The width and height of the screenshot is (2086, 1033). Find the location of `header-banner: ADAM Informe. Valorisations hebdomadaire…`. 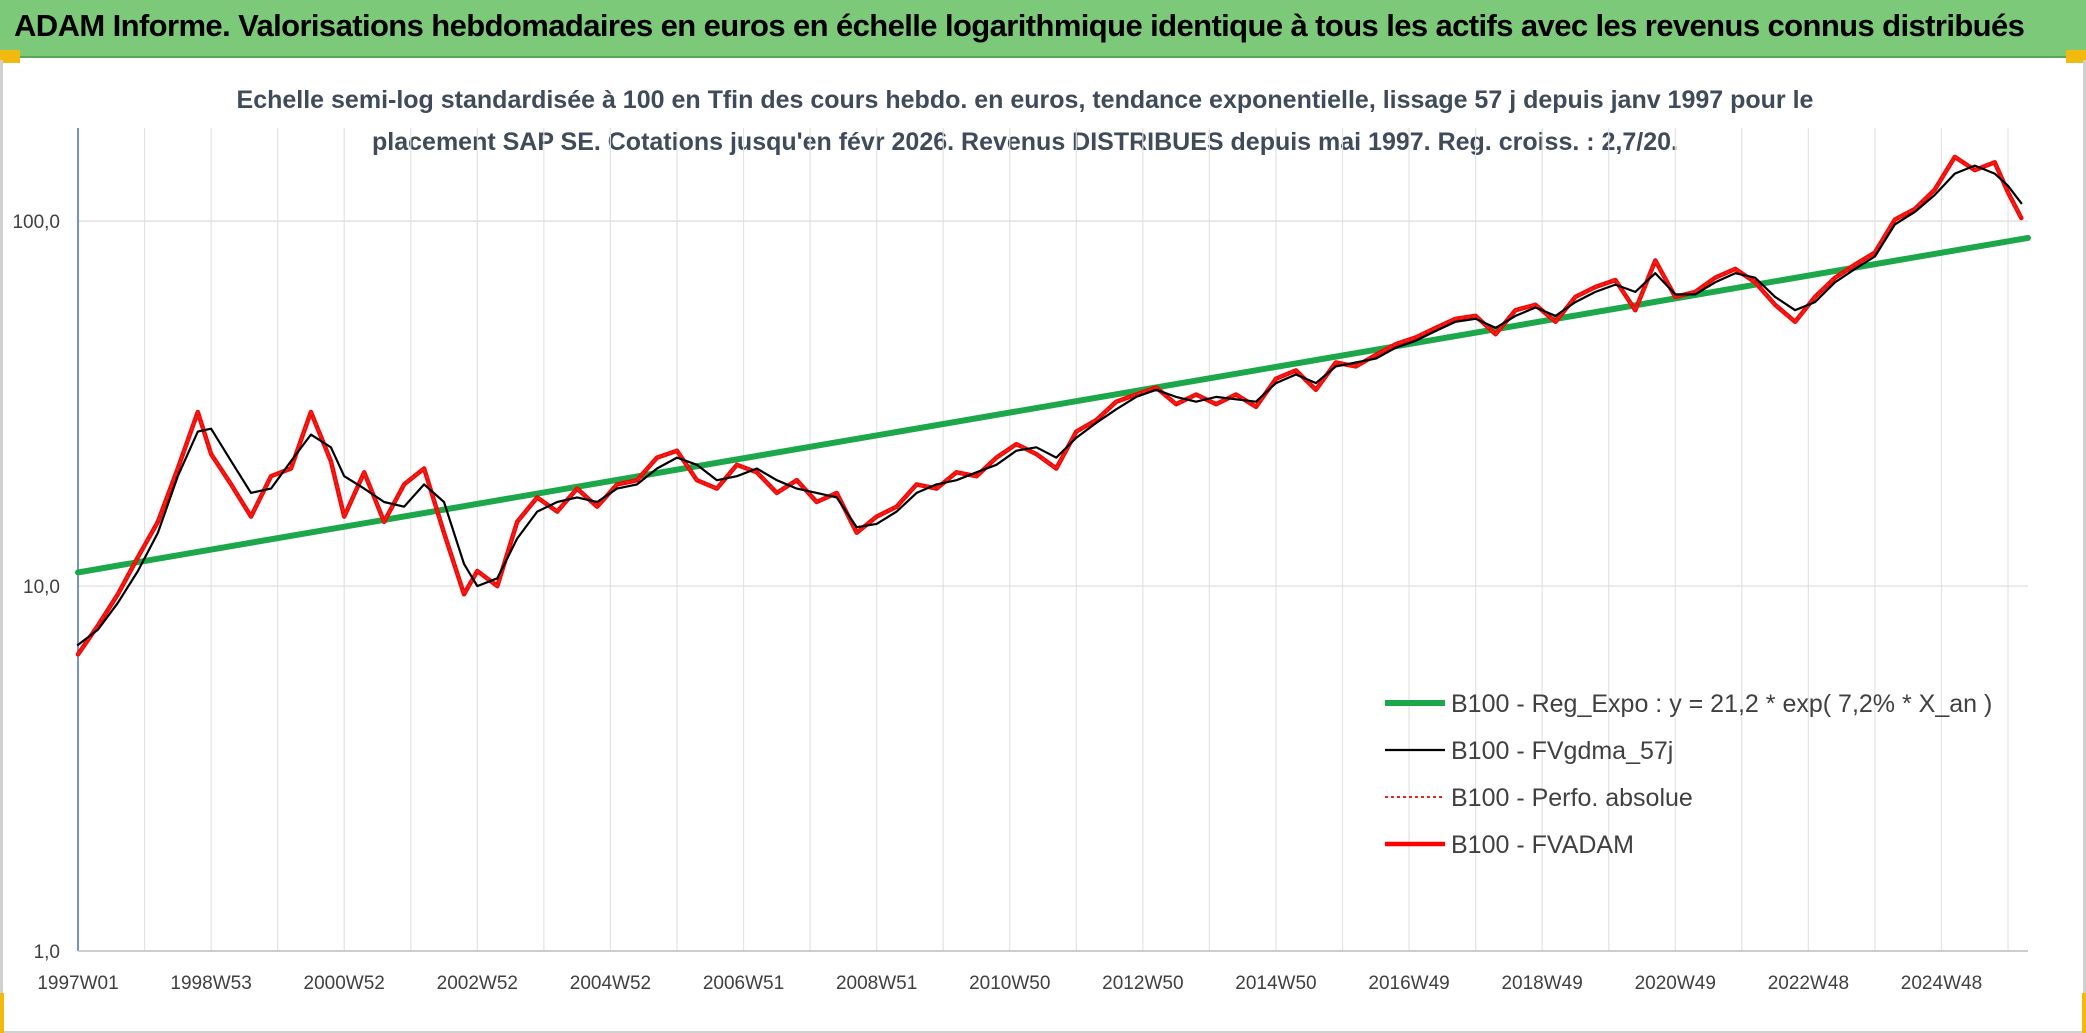

header-banner: ADAM Informe. Valorisations hebdomadaire… is located at coordinates (1043, 29).